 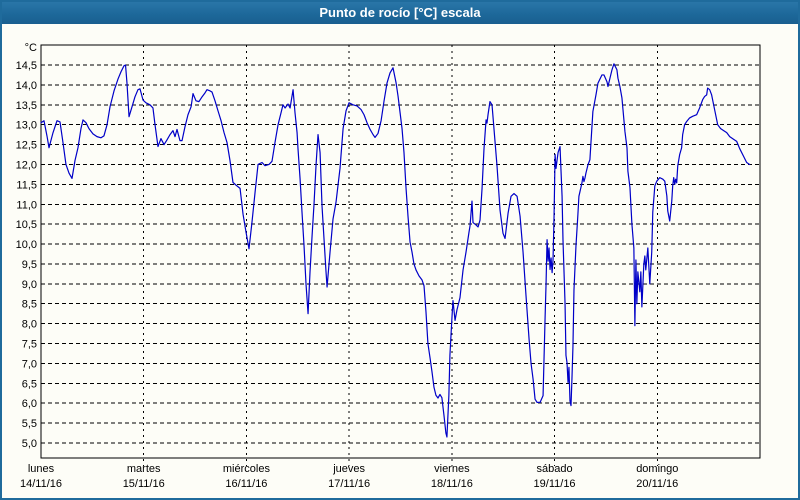 What do you see at coordinates (41, 469) in the screenshot?
I see `x-day-name: lunes` at bounding box center [41, 469].